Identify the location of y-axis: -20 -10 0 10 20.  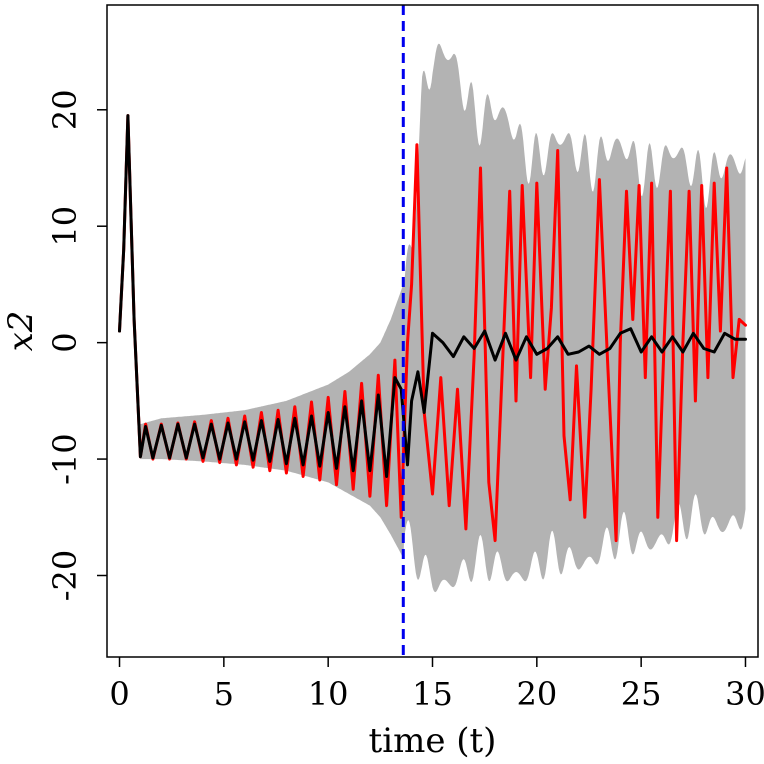
(76, 345).